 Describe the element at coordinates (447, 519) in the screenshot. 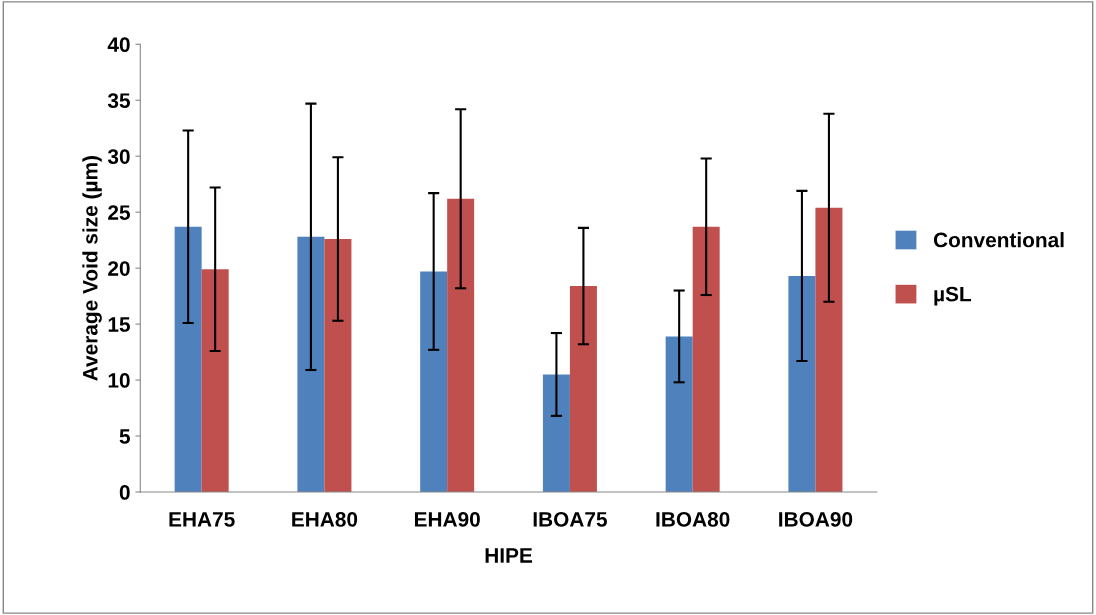

I see `x-tick-label: EHA90` at that location.